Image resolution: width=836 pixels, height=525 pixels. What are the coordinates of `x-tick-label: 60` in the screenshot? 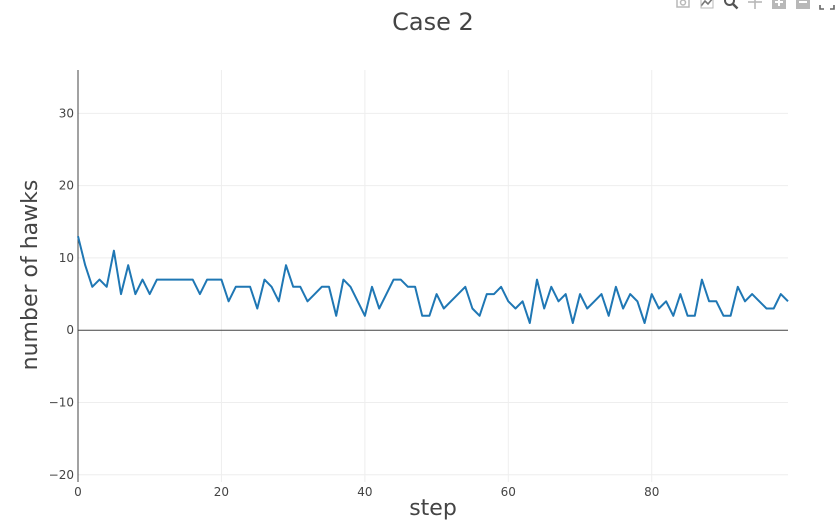 It's located at (508, 492).